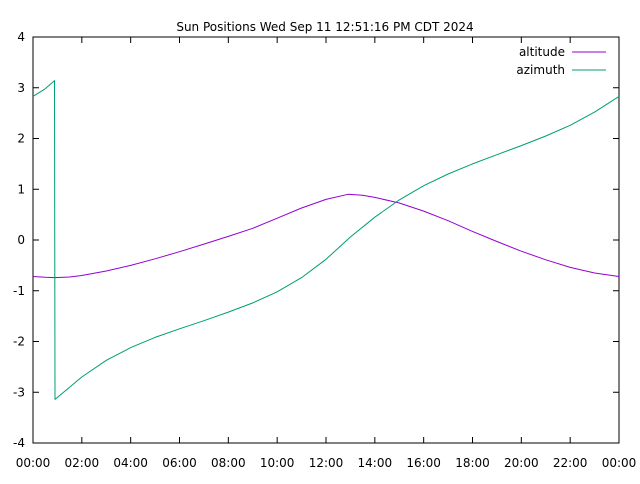  Describe the element at coordinates (19, 291) in the screenshot. I see `y-tick-label: -1` at that location.